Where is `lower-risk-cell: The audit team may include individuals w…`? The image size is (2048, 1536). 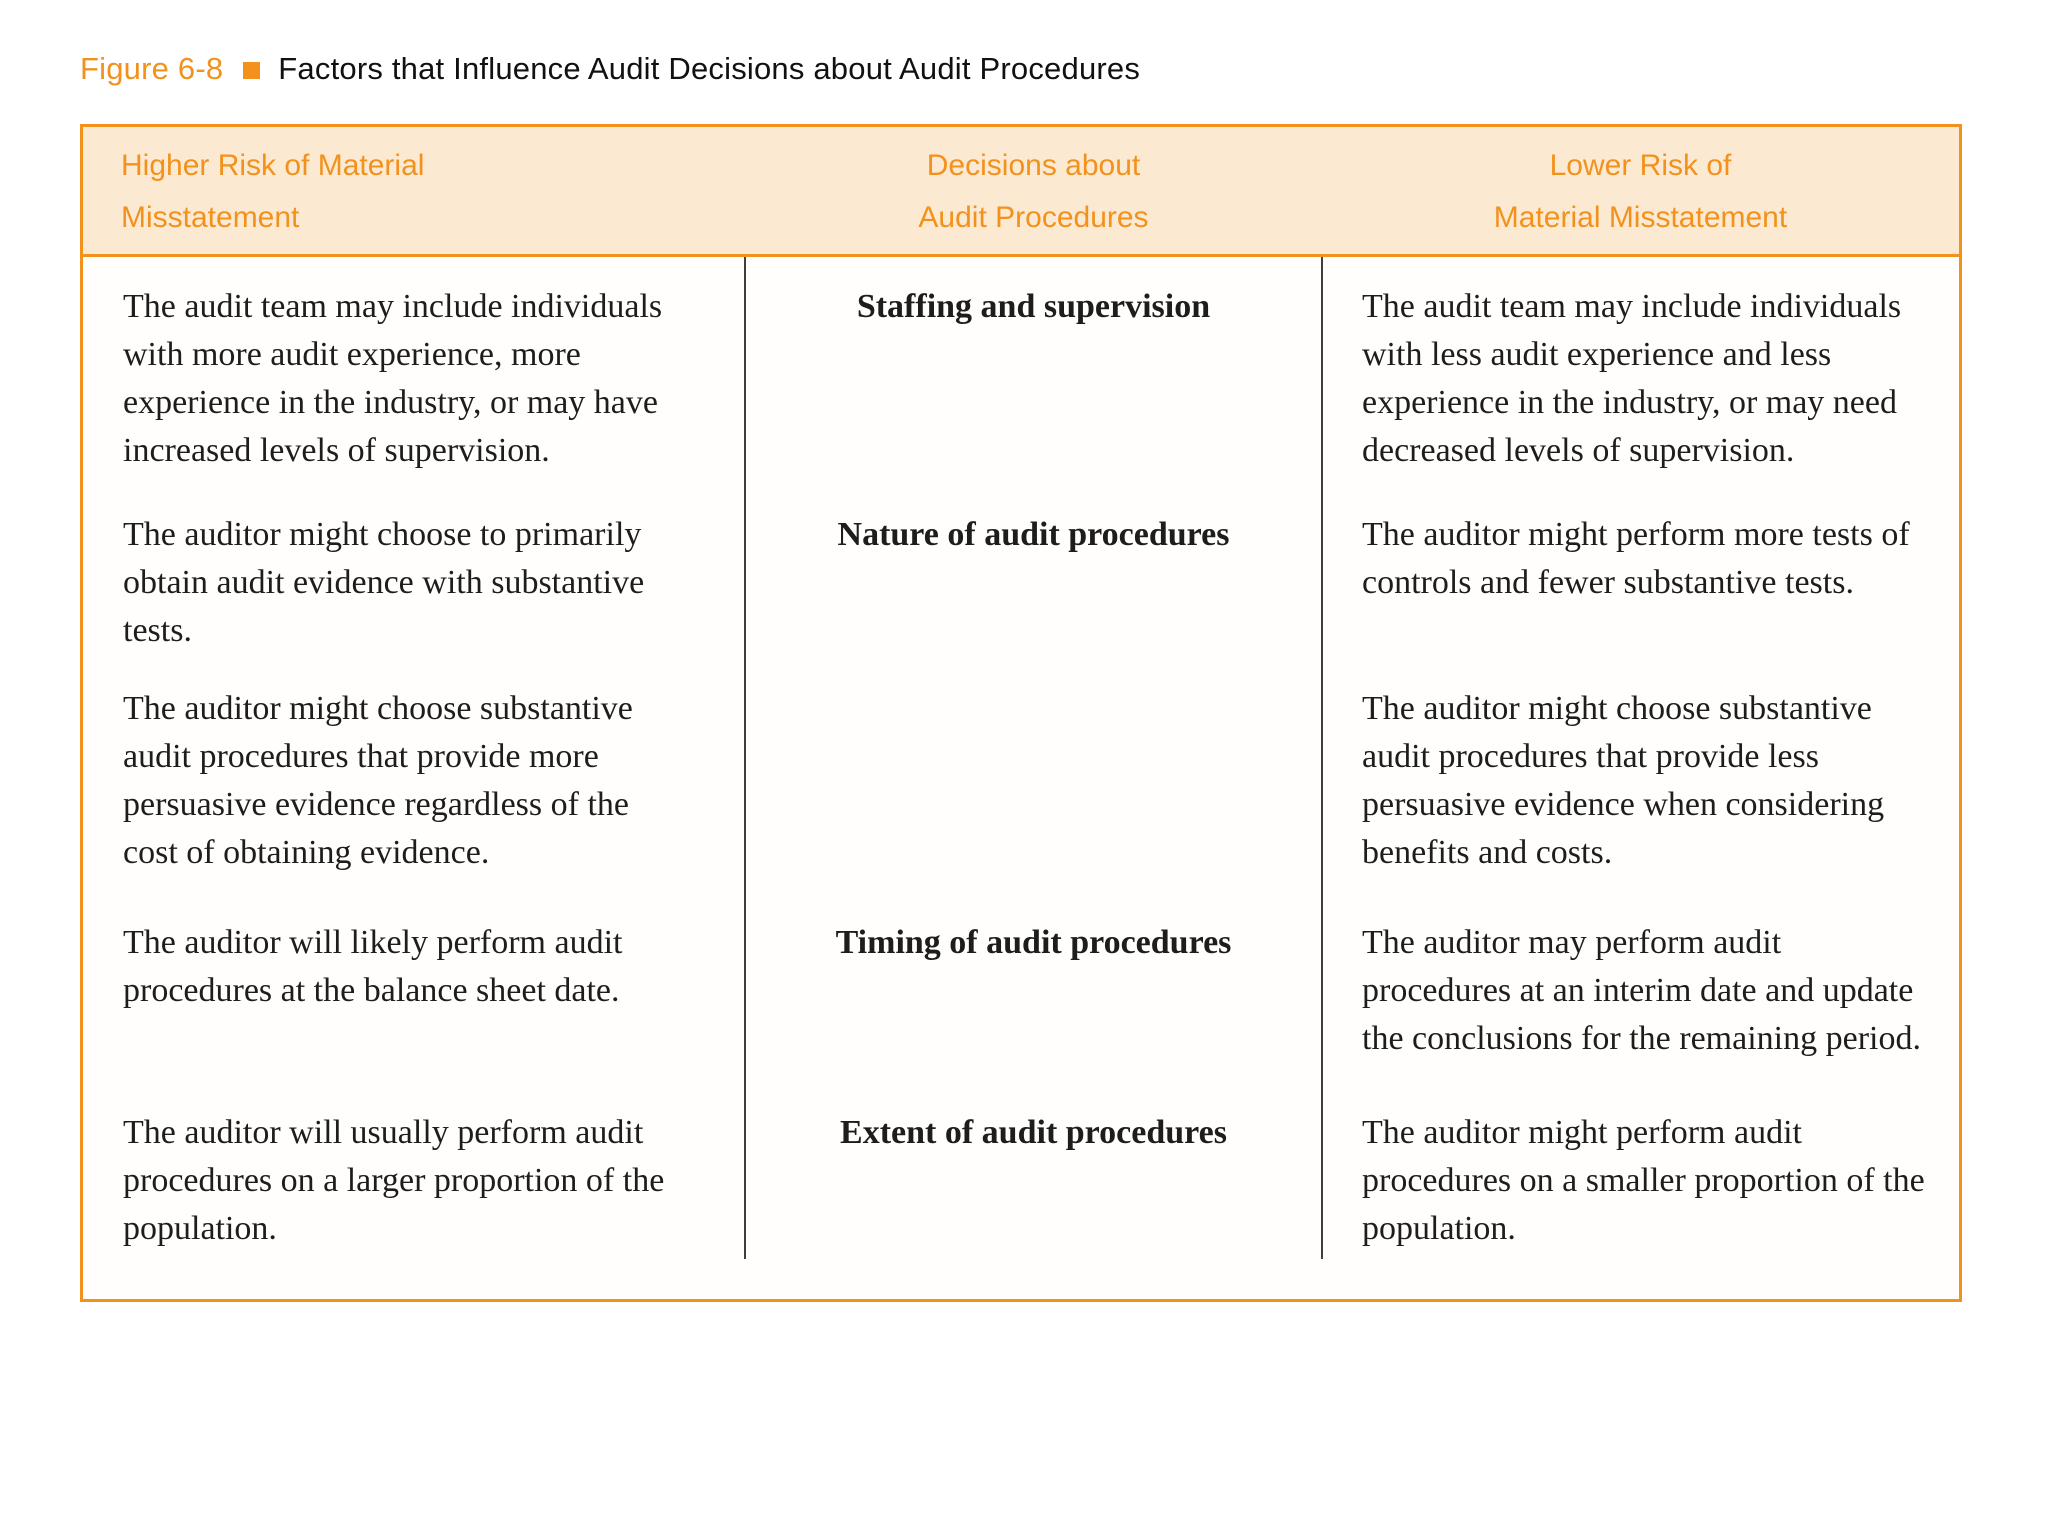
lower-risk-cell: The audit team may include individuals w… is located at coordinates (1632, 378).